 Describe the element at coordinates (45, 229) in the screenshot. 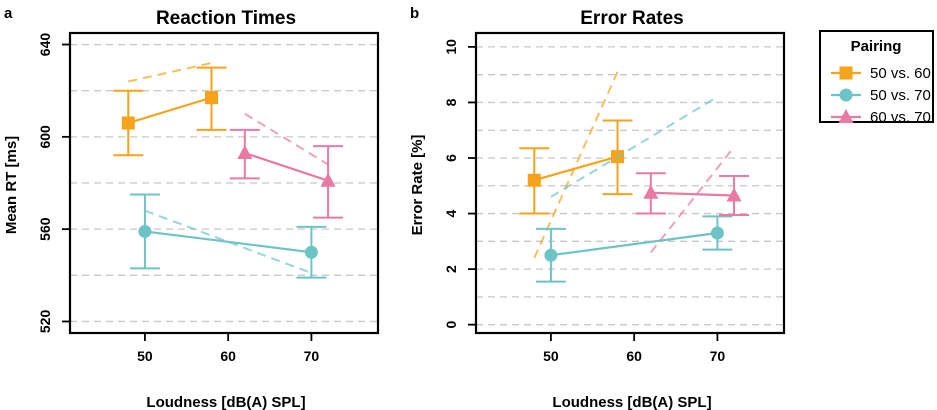

I see `panel-a-ytick-label: 560` at that location.